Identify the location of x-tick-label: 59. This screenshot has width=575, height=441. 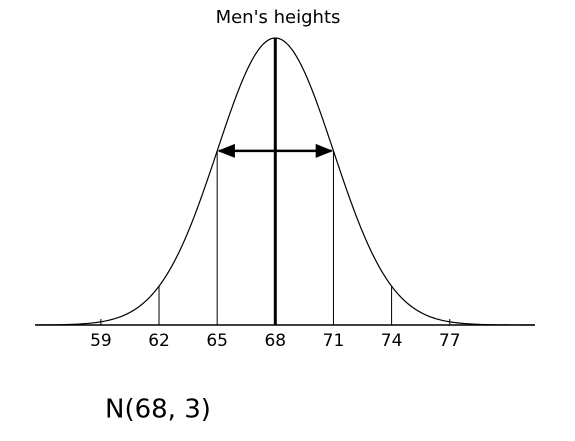
(101, 341).